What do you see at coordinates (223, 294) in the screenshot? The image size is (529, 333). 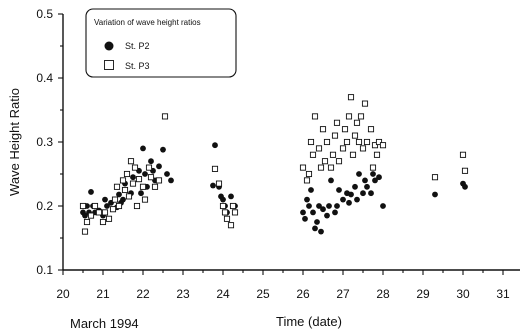 I see `x-tick-label: 24` at bounding box center [223, 294].